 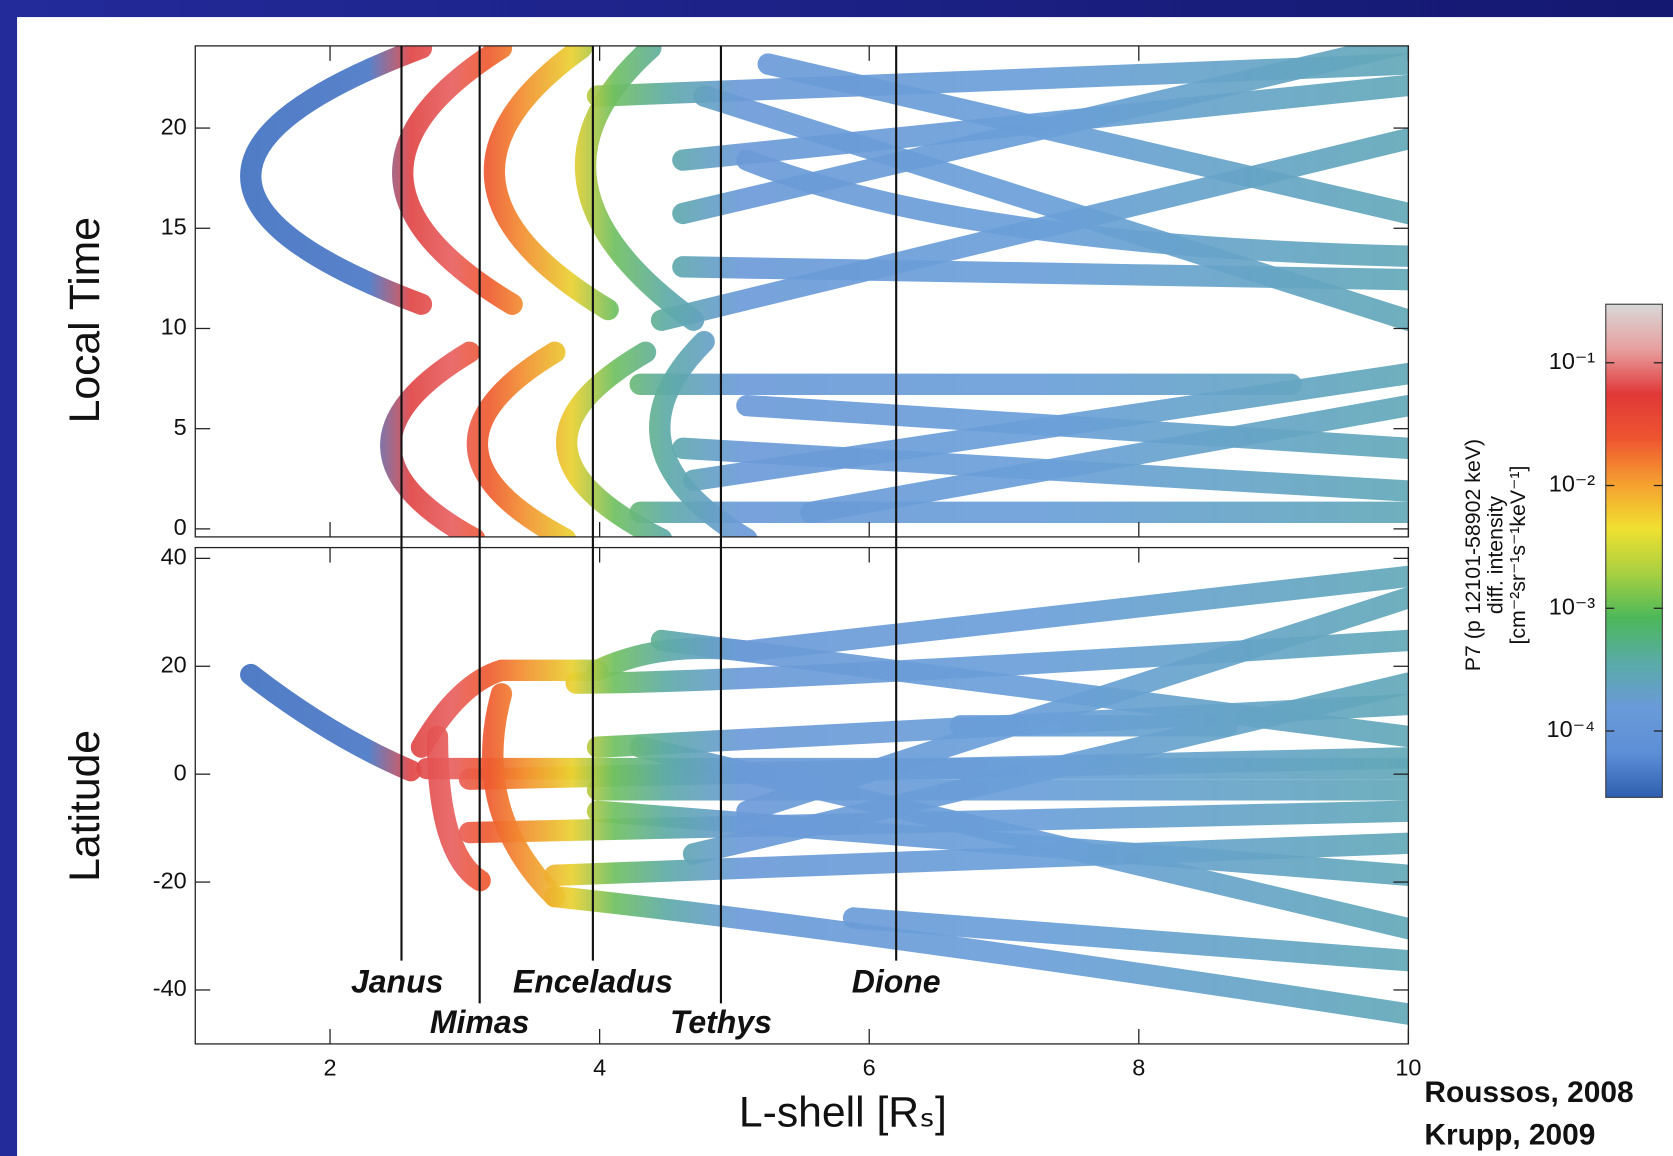 I want to click on credit: Krupp, 2009, so click(x=1509, y=1135).